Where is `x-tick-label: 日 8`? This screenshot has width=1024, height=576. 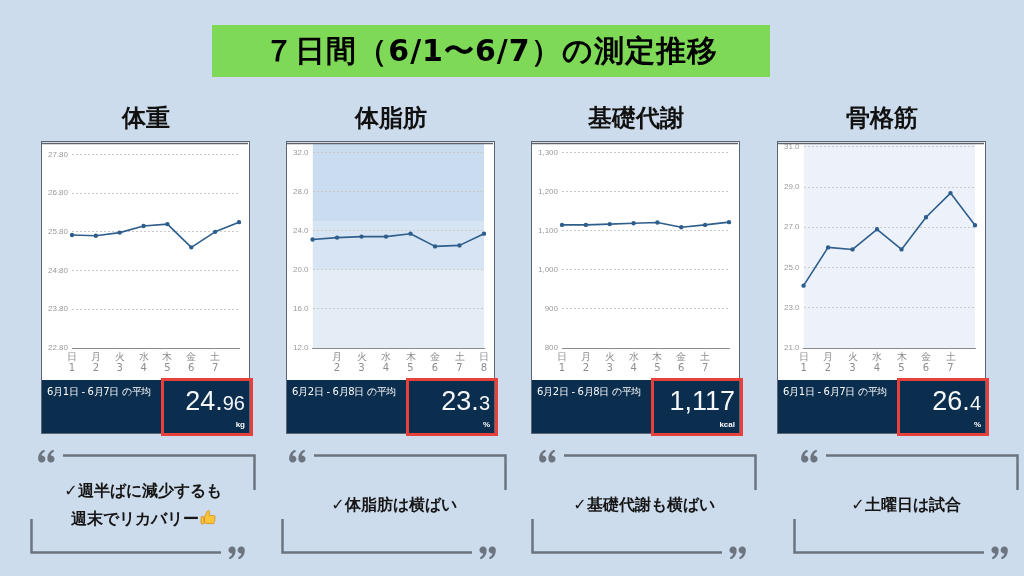
x-tick-label: 日 8 is located at coordinates (484, 362).